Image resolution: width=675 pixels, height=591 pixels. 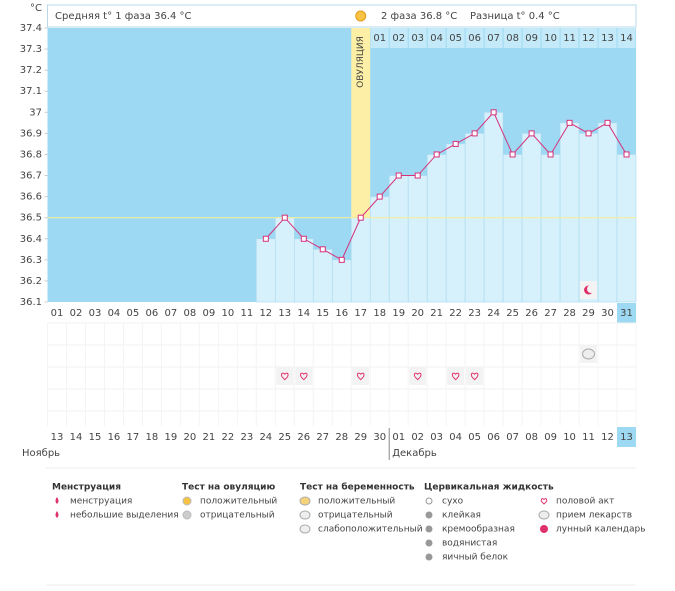 What do you see at coordinates (601, 530) in the screenshot?
I see `legend-item: лунный календарь` at bounding box center [601, 530].